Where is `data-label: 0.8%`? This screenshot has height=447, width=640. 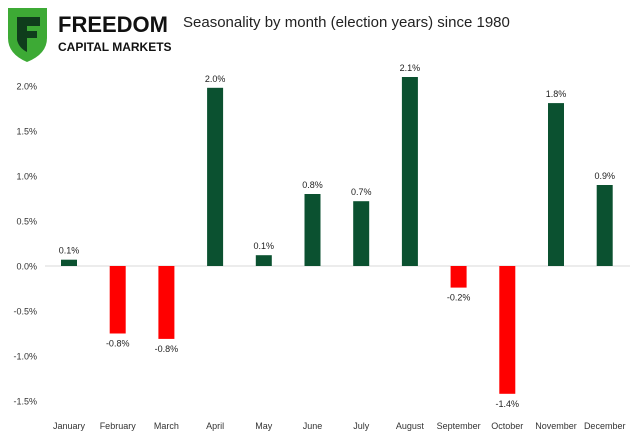
data-label: 0.8% is located at coordinates (312, 185).